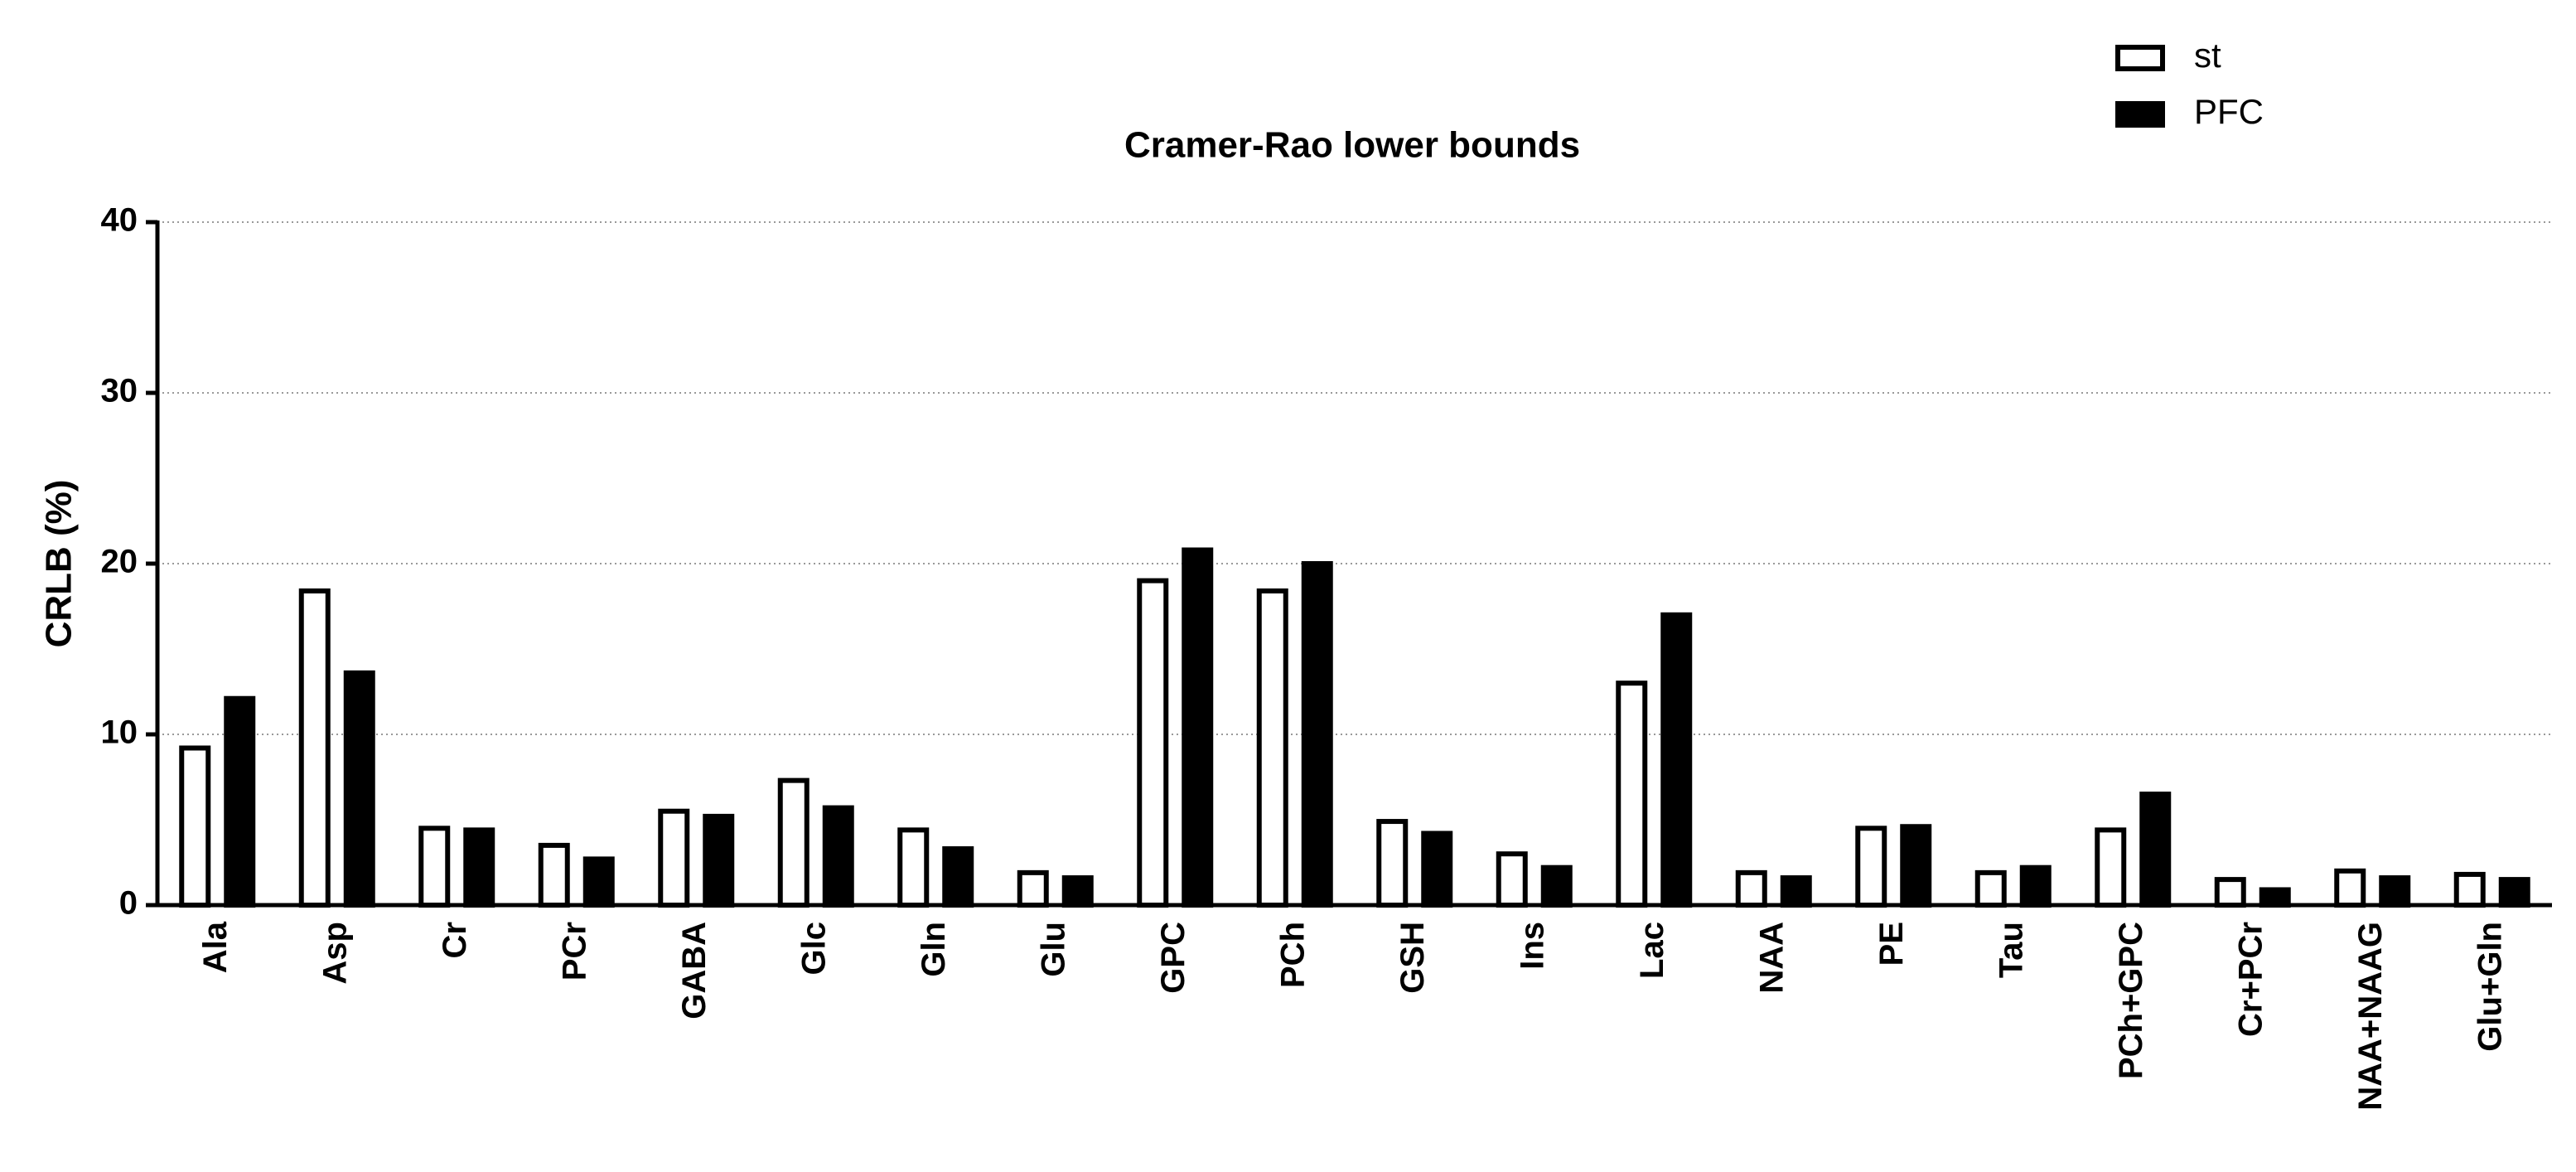 The height and width of the screenshot is (1172, 2576). What do you see at coordinates (2207, 55) in the screenshot?
I see `legend-label: st` at bounding box center [2207, 55].